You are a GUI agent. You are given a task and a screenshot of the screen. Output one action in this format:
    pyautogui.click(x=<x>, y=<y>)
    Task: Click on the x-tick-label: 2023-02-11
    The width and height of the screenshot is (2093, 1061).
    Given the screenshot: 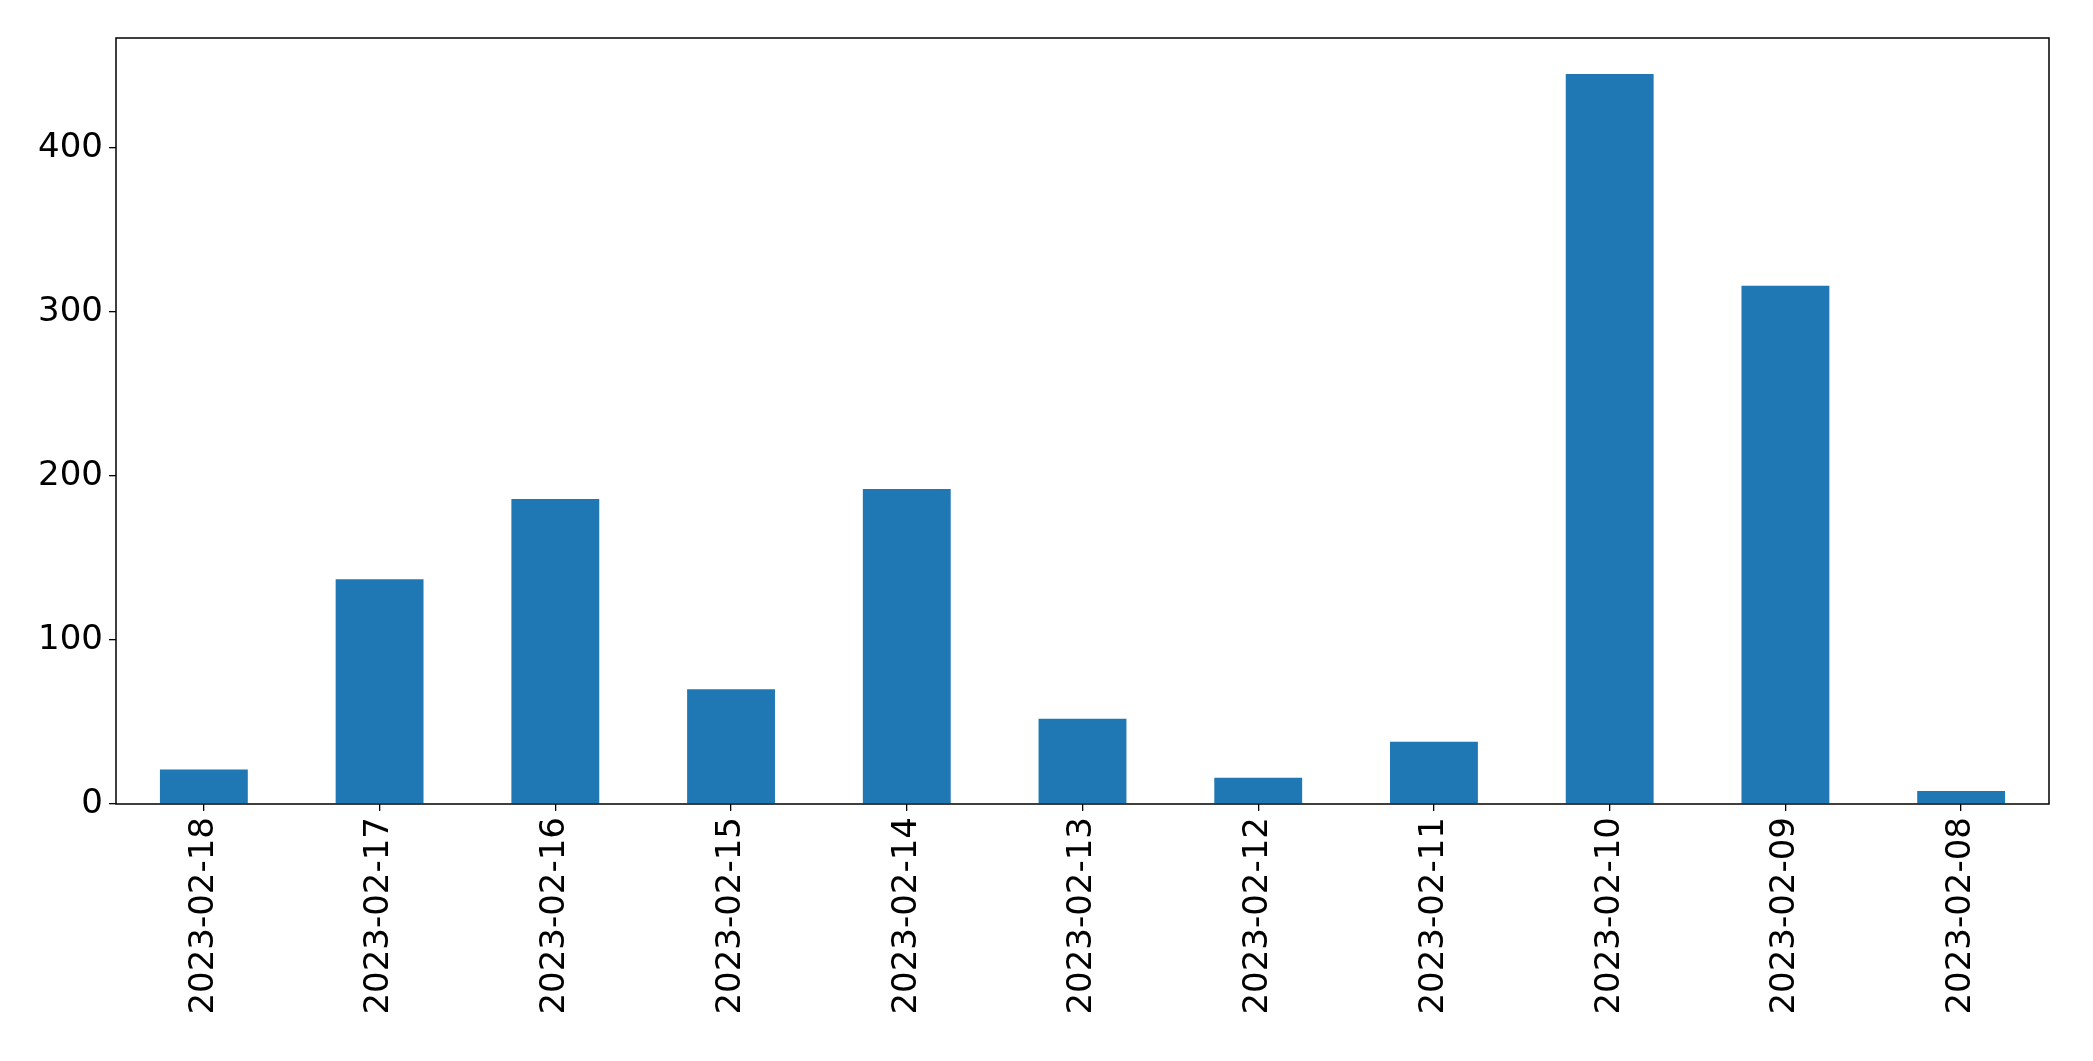 What is the action you would take?
    pyautogui.click(x=1430, y=916)
    